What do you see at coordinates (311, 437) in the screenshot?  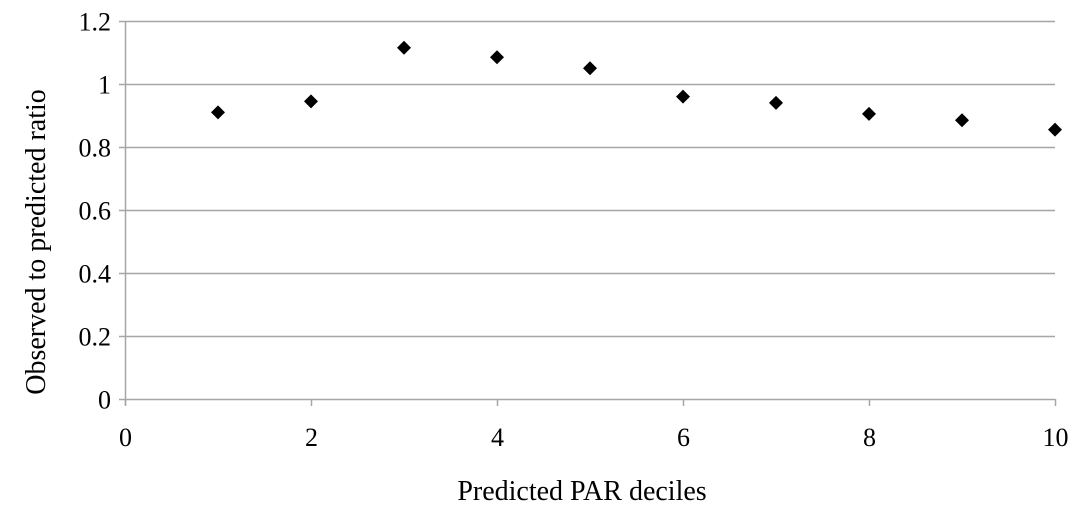 I see `x-tick-label: 2` at bounding box center [311, 437].